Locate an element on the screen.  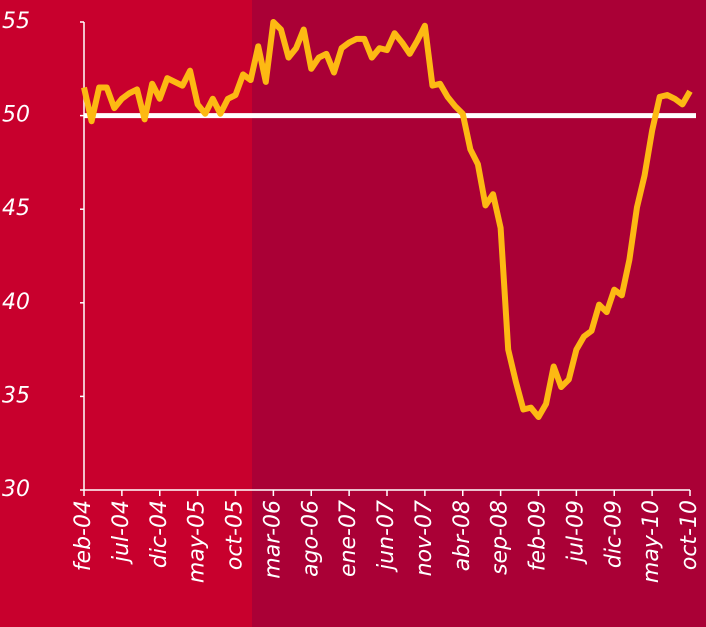
x-tick-label: nov-07 is located at coordinates (424, 538).